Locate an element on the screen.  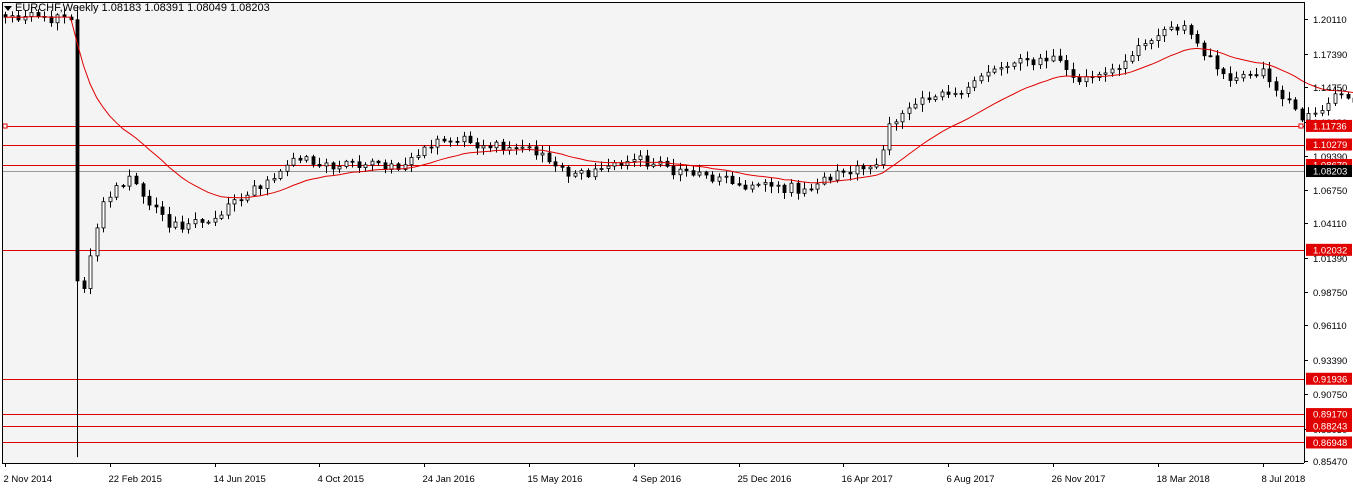
y-tick-label: 1.01390 is located at coordinates (1330, 259).